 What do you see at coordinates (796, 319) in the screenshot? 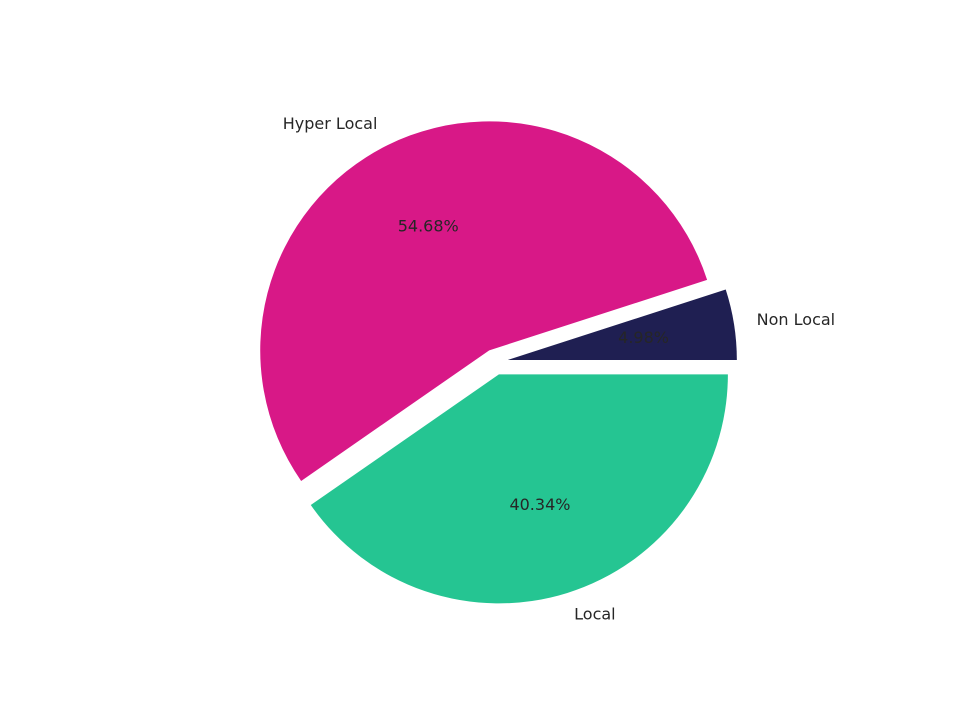
I see `slice-label: Non Local` at bounding box center [796, 319].